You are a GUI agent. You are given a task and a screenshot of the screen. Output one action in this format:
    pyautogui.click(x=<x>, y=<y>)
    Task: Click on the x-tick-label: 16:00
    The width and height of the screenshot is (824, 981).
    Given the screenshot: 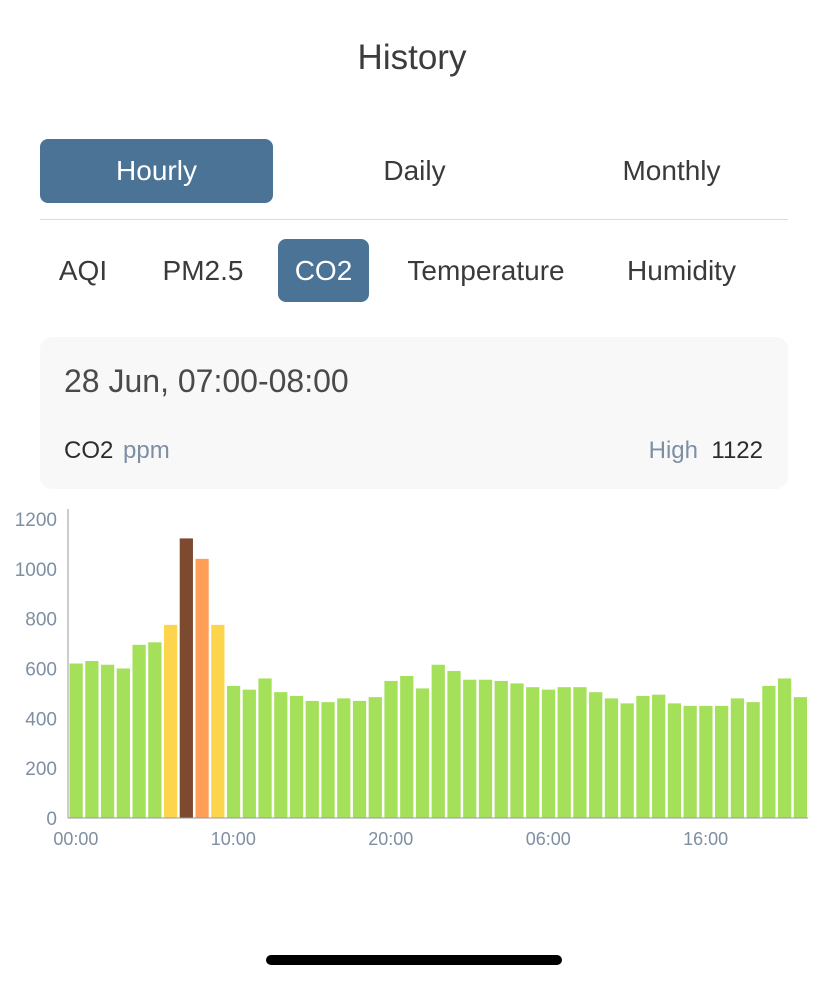 What is the action you would take?
    pyautogui.click(x=705, y=839)
    